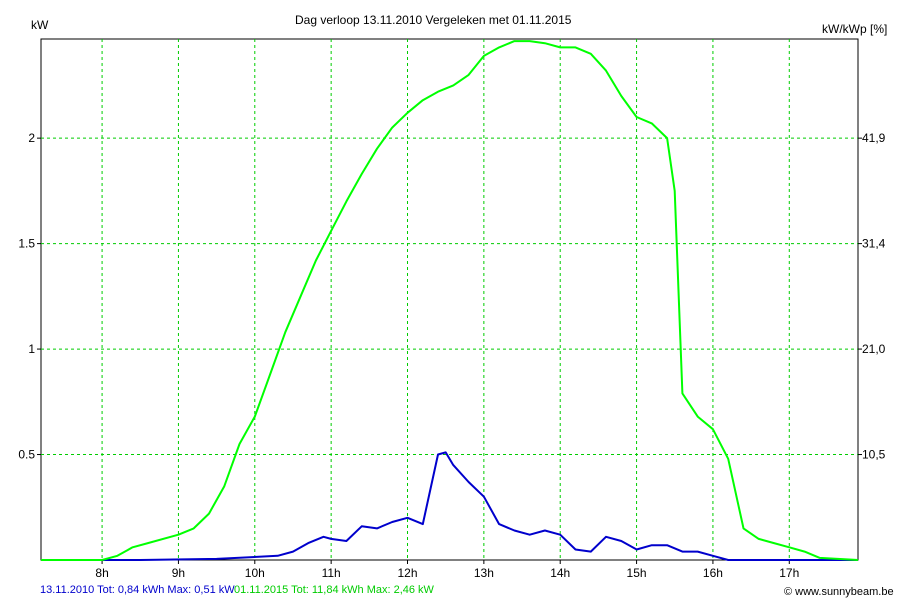  I want to click on y-tick-label-left: 2, so click(31, 138).